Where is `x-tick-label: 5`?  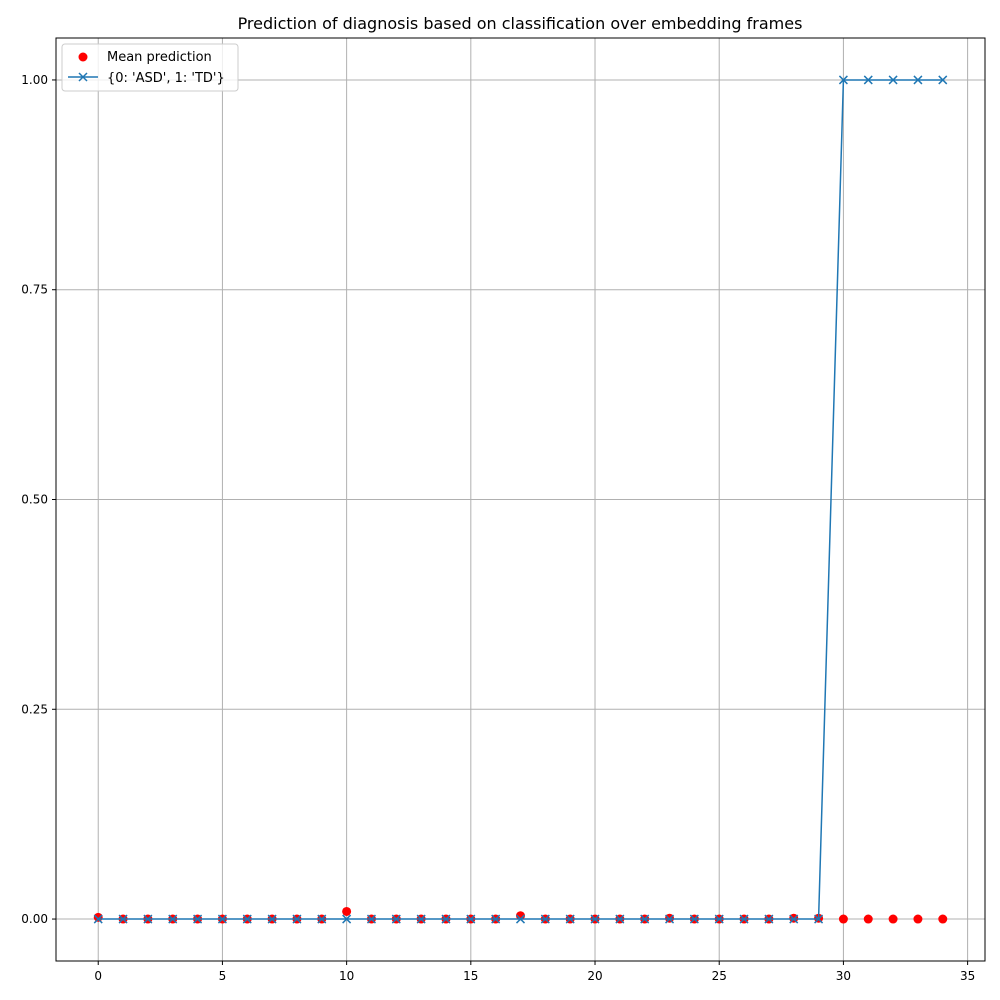
x-tick-label: 5 is located at coordinates (223, 976).